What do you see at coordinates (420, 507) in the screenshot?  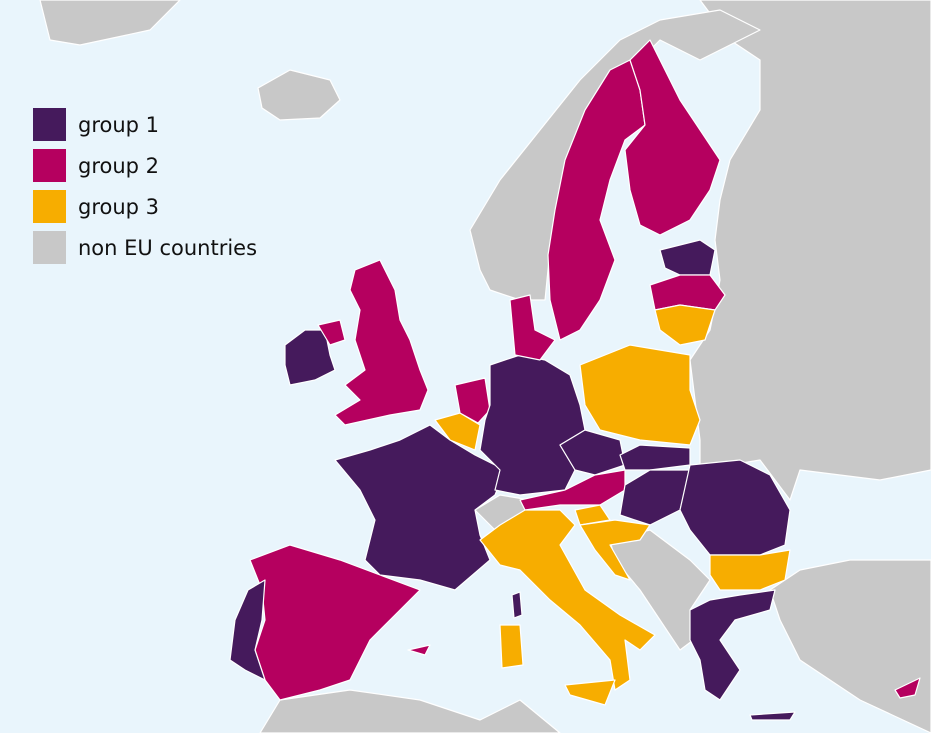 I see `france` at bounding box center [420, 507].